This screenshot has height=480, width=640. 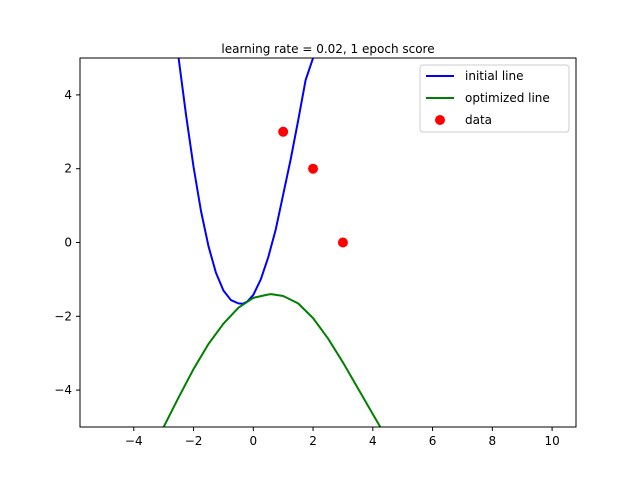 What do you see at coordinates (507, 98) in the screenshot?
I see `legend-label: optimized line` at bounding box center [507, 98].